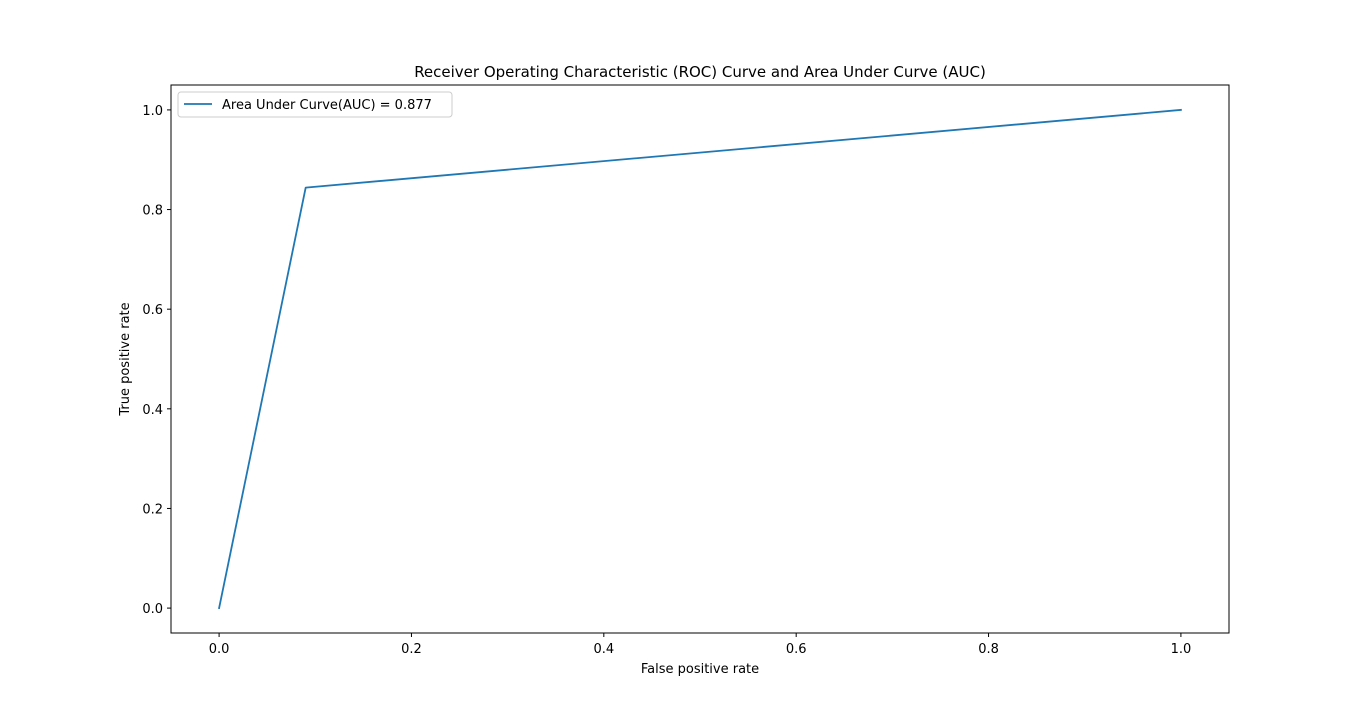 The width and height of the screenshot is (1366, 711). I want to click on y-tick-label: 1.0, so click(152, 111).